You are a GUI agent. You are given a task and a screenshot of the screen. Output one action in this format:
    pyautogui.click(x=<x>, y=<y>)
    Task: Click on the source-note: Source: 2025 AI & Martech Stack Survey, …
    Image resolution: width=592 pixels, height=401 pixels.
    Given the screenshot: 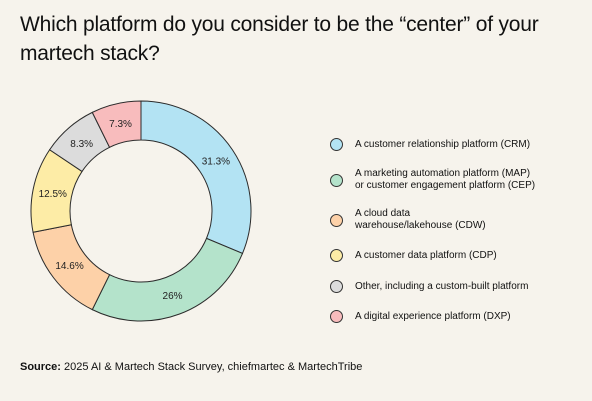 What is the action you would take?
    pyautogui.click(x=191, y=367)
    